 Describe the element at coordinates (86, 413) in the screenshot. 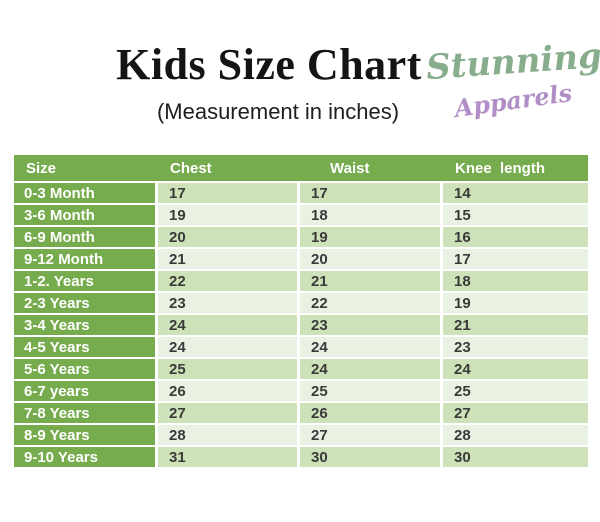

I see `size-label-cell: 7-8 Years` at that location.